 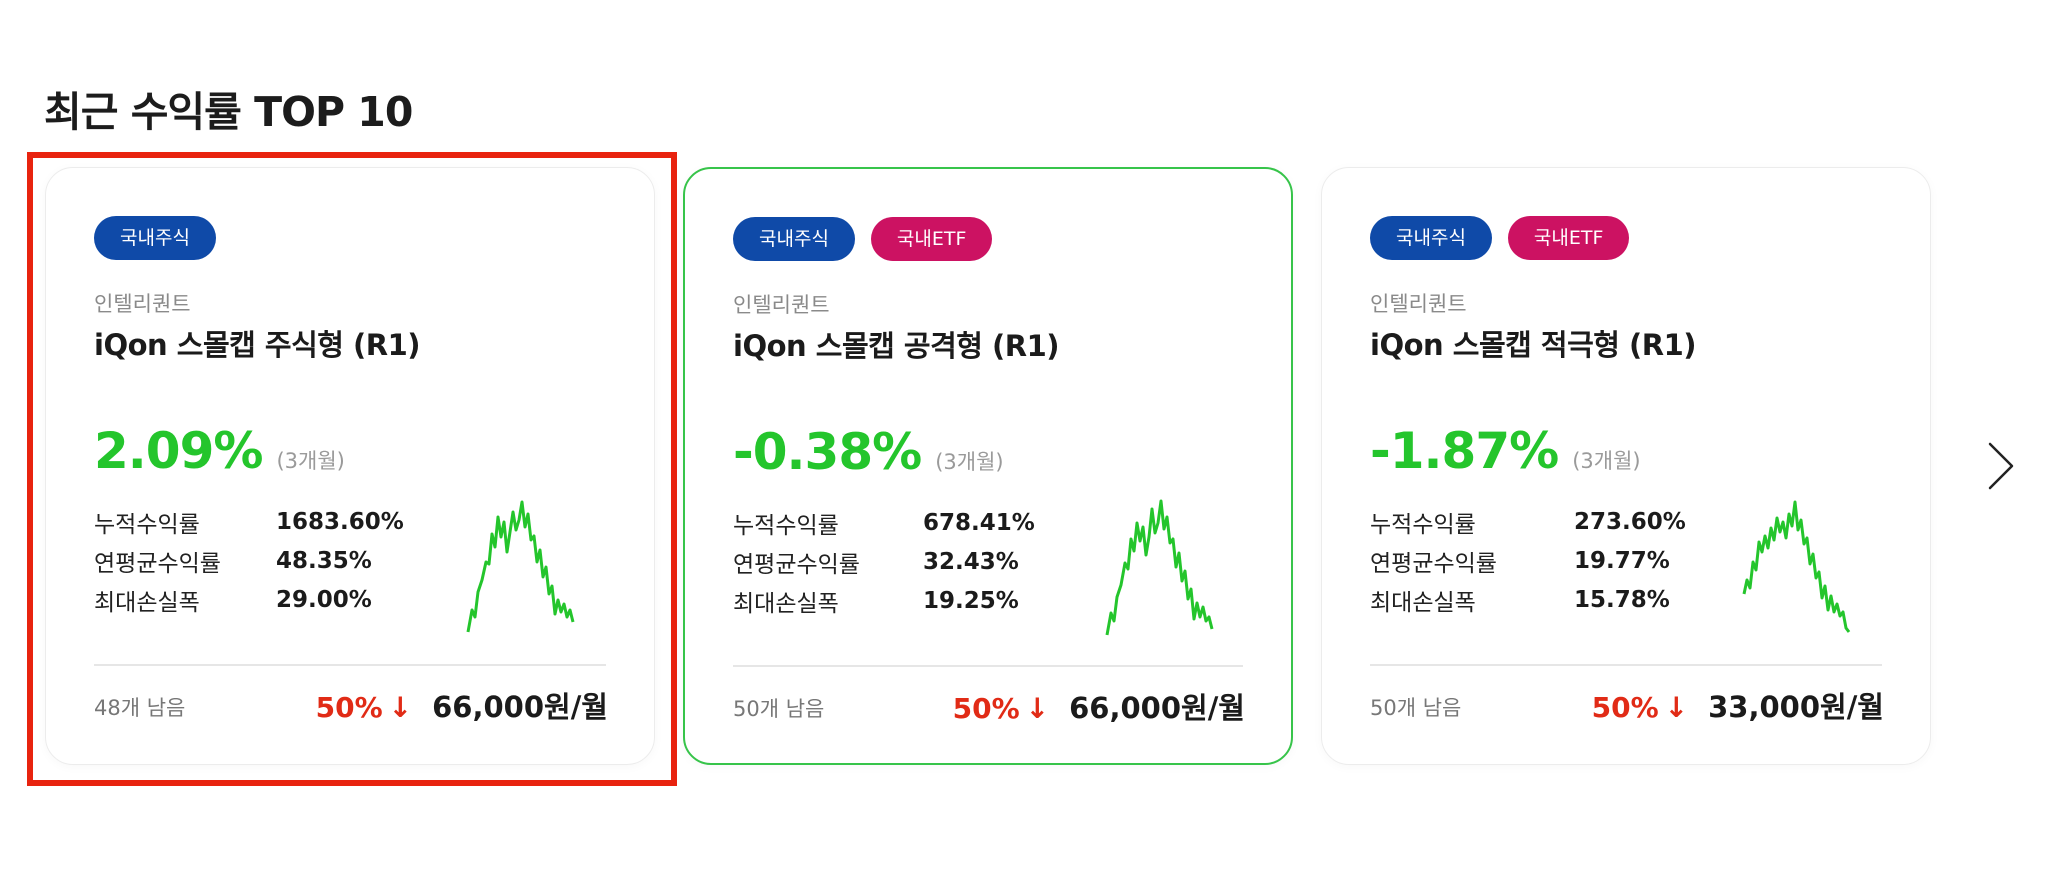 I want to click on stat-value: 15.78%, so click(x=1622, y=599).